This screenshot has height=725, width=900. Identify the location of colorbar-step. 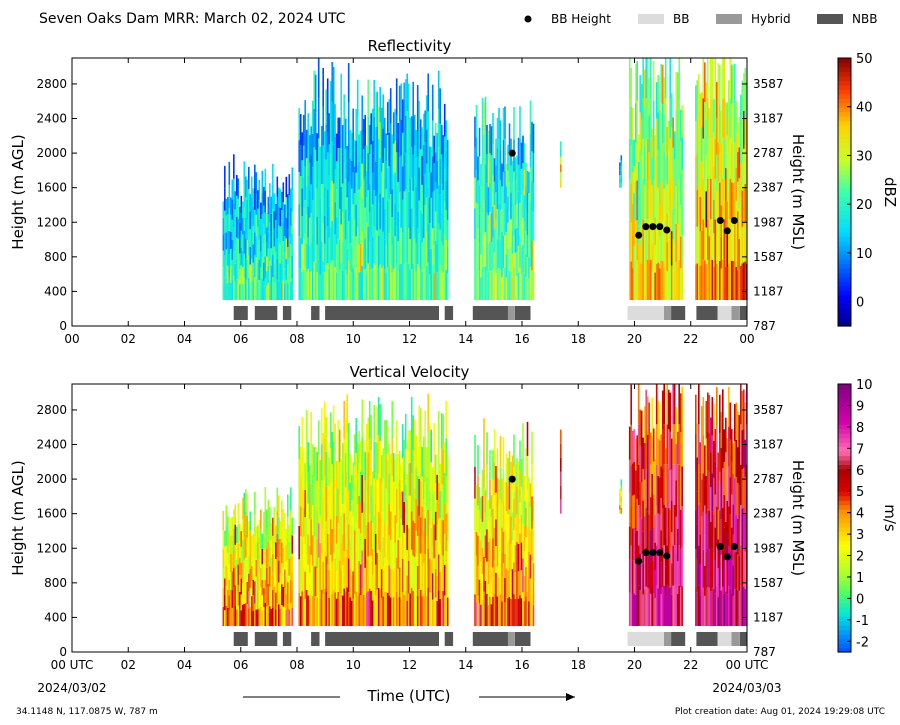
(844, 418).